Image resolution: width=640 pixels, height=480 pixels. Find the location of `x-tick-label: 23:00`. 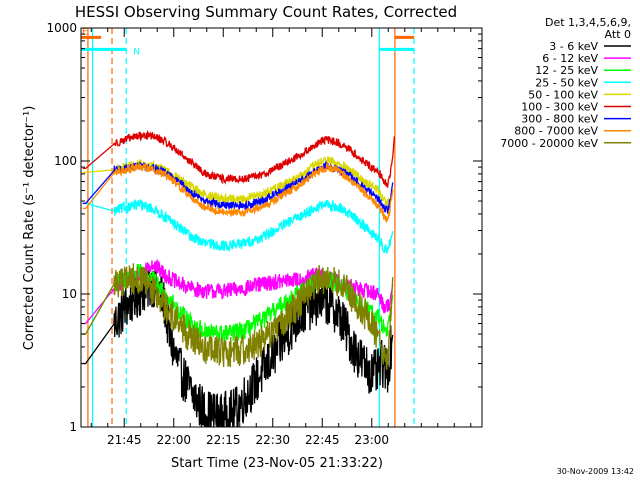

x-tick-label: 23:00 is located at coordinates (371, 440).